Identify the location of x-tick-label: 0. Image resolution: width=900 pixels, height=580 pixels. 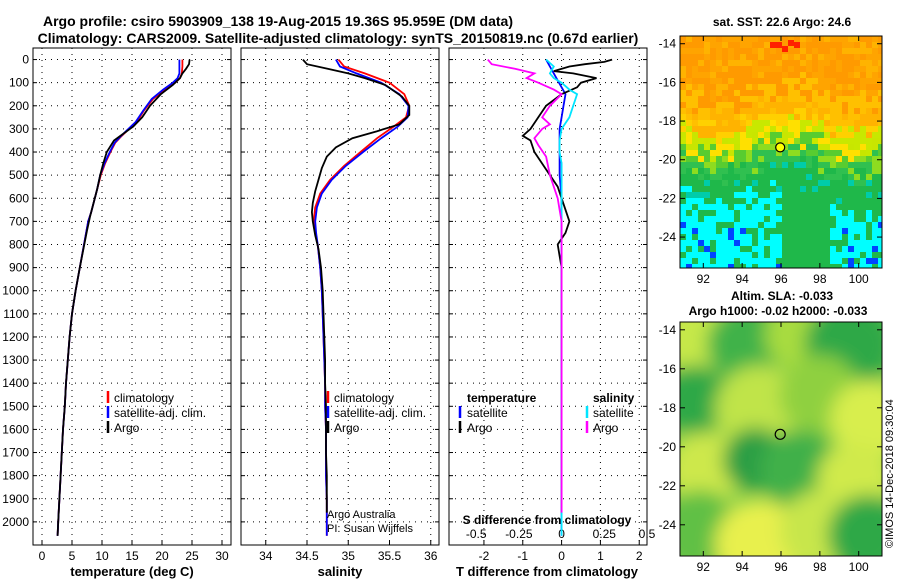
(42, 556).